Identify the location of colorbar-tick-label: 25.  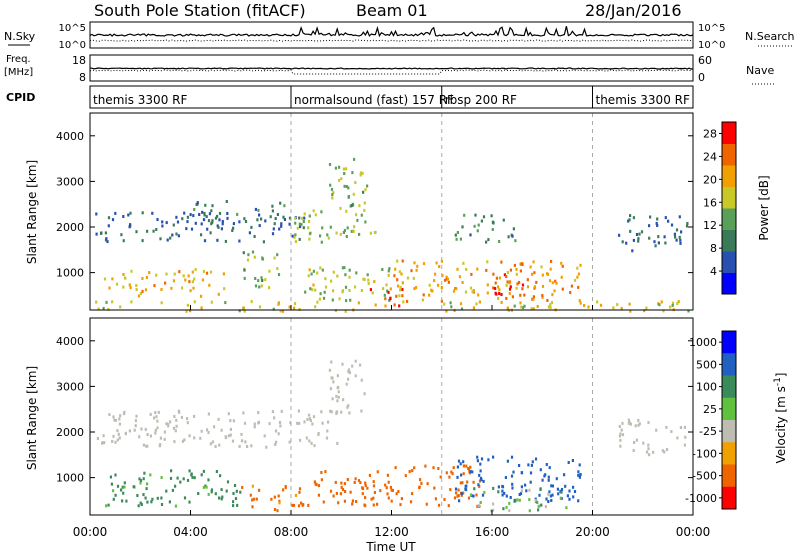
(710, 409).